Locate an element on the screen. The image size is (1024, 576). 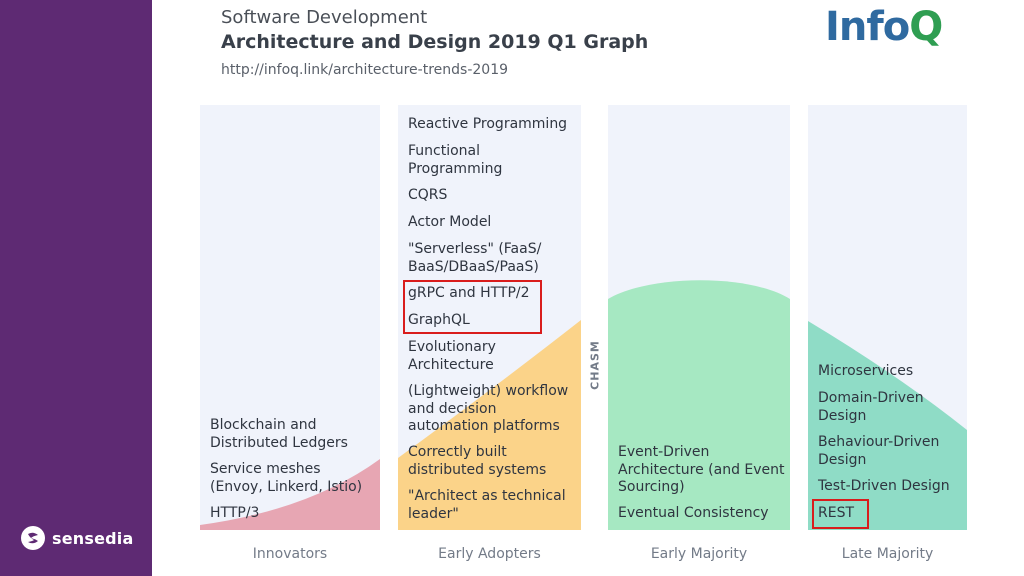
late-majority-item: Microservices is located at coordinates (866, 371).